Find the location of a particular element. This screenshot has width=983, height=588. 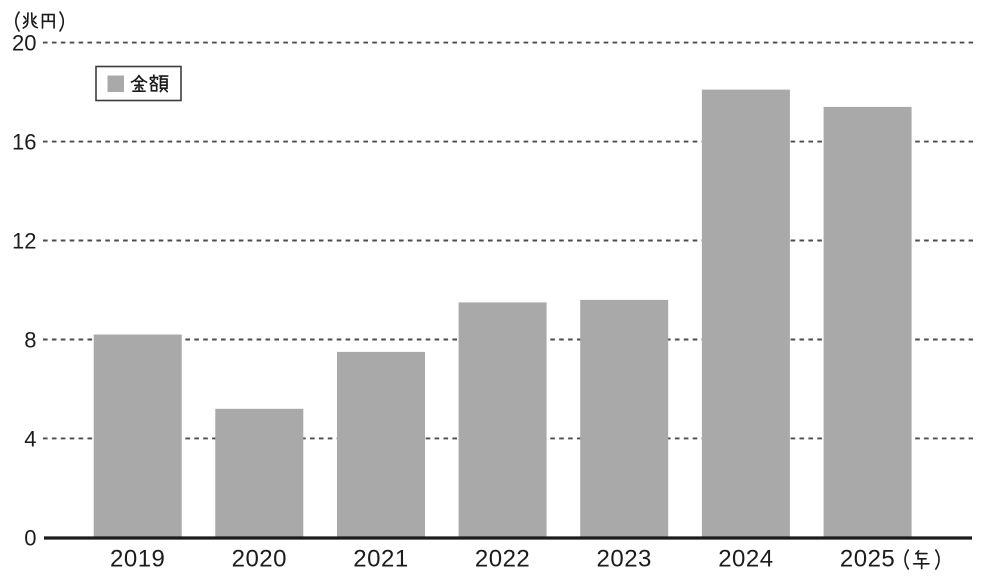

svg-text: 0 is located at coordinates (30, 537).